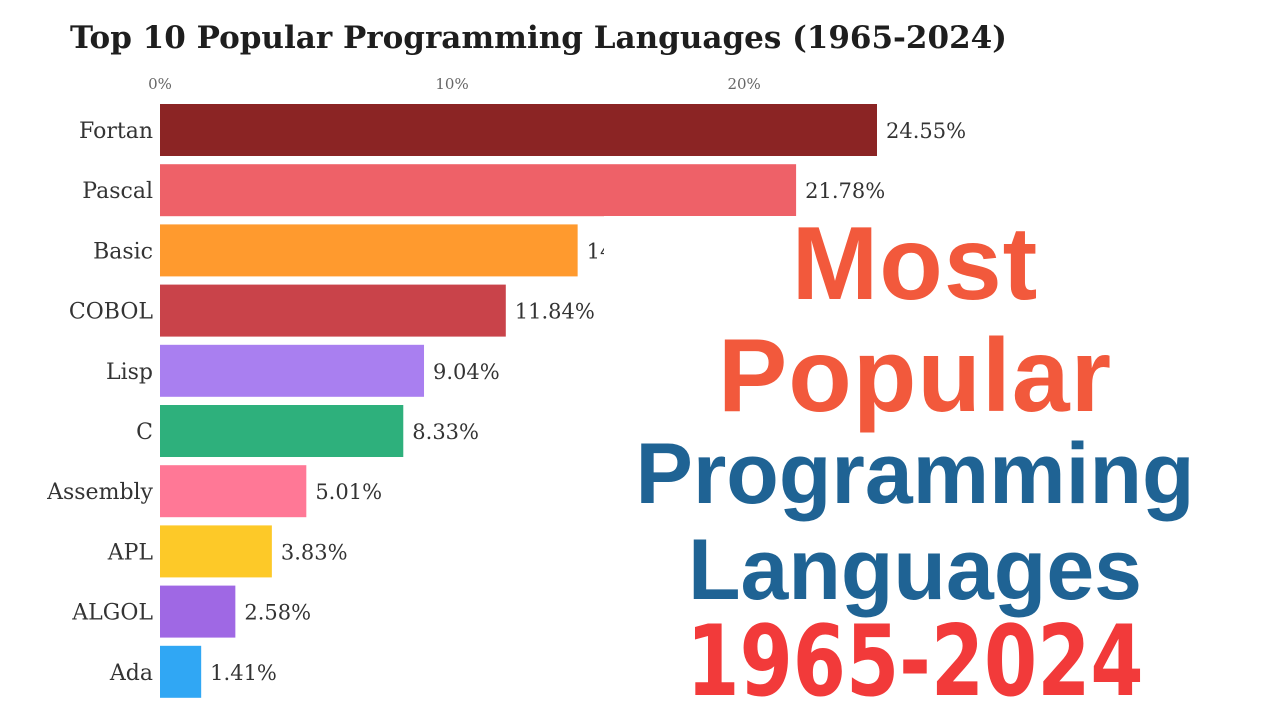  Describe the element at coordinates (915, 474) in the screenshot. I see `promo-programming-text: Programming` at that location.